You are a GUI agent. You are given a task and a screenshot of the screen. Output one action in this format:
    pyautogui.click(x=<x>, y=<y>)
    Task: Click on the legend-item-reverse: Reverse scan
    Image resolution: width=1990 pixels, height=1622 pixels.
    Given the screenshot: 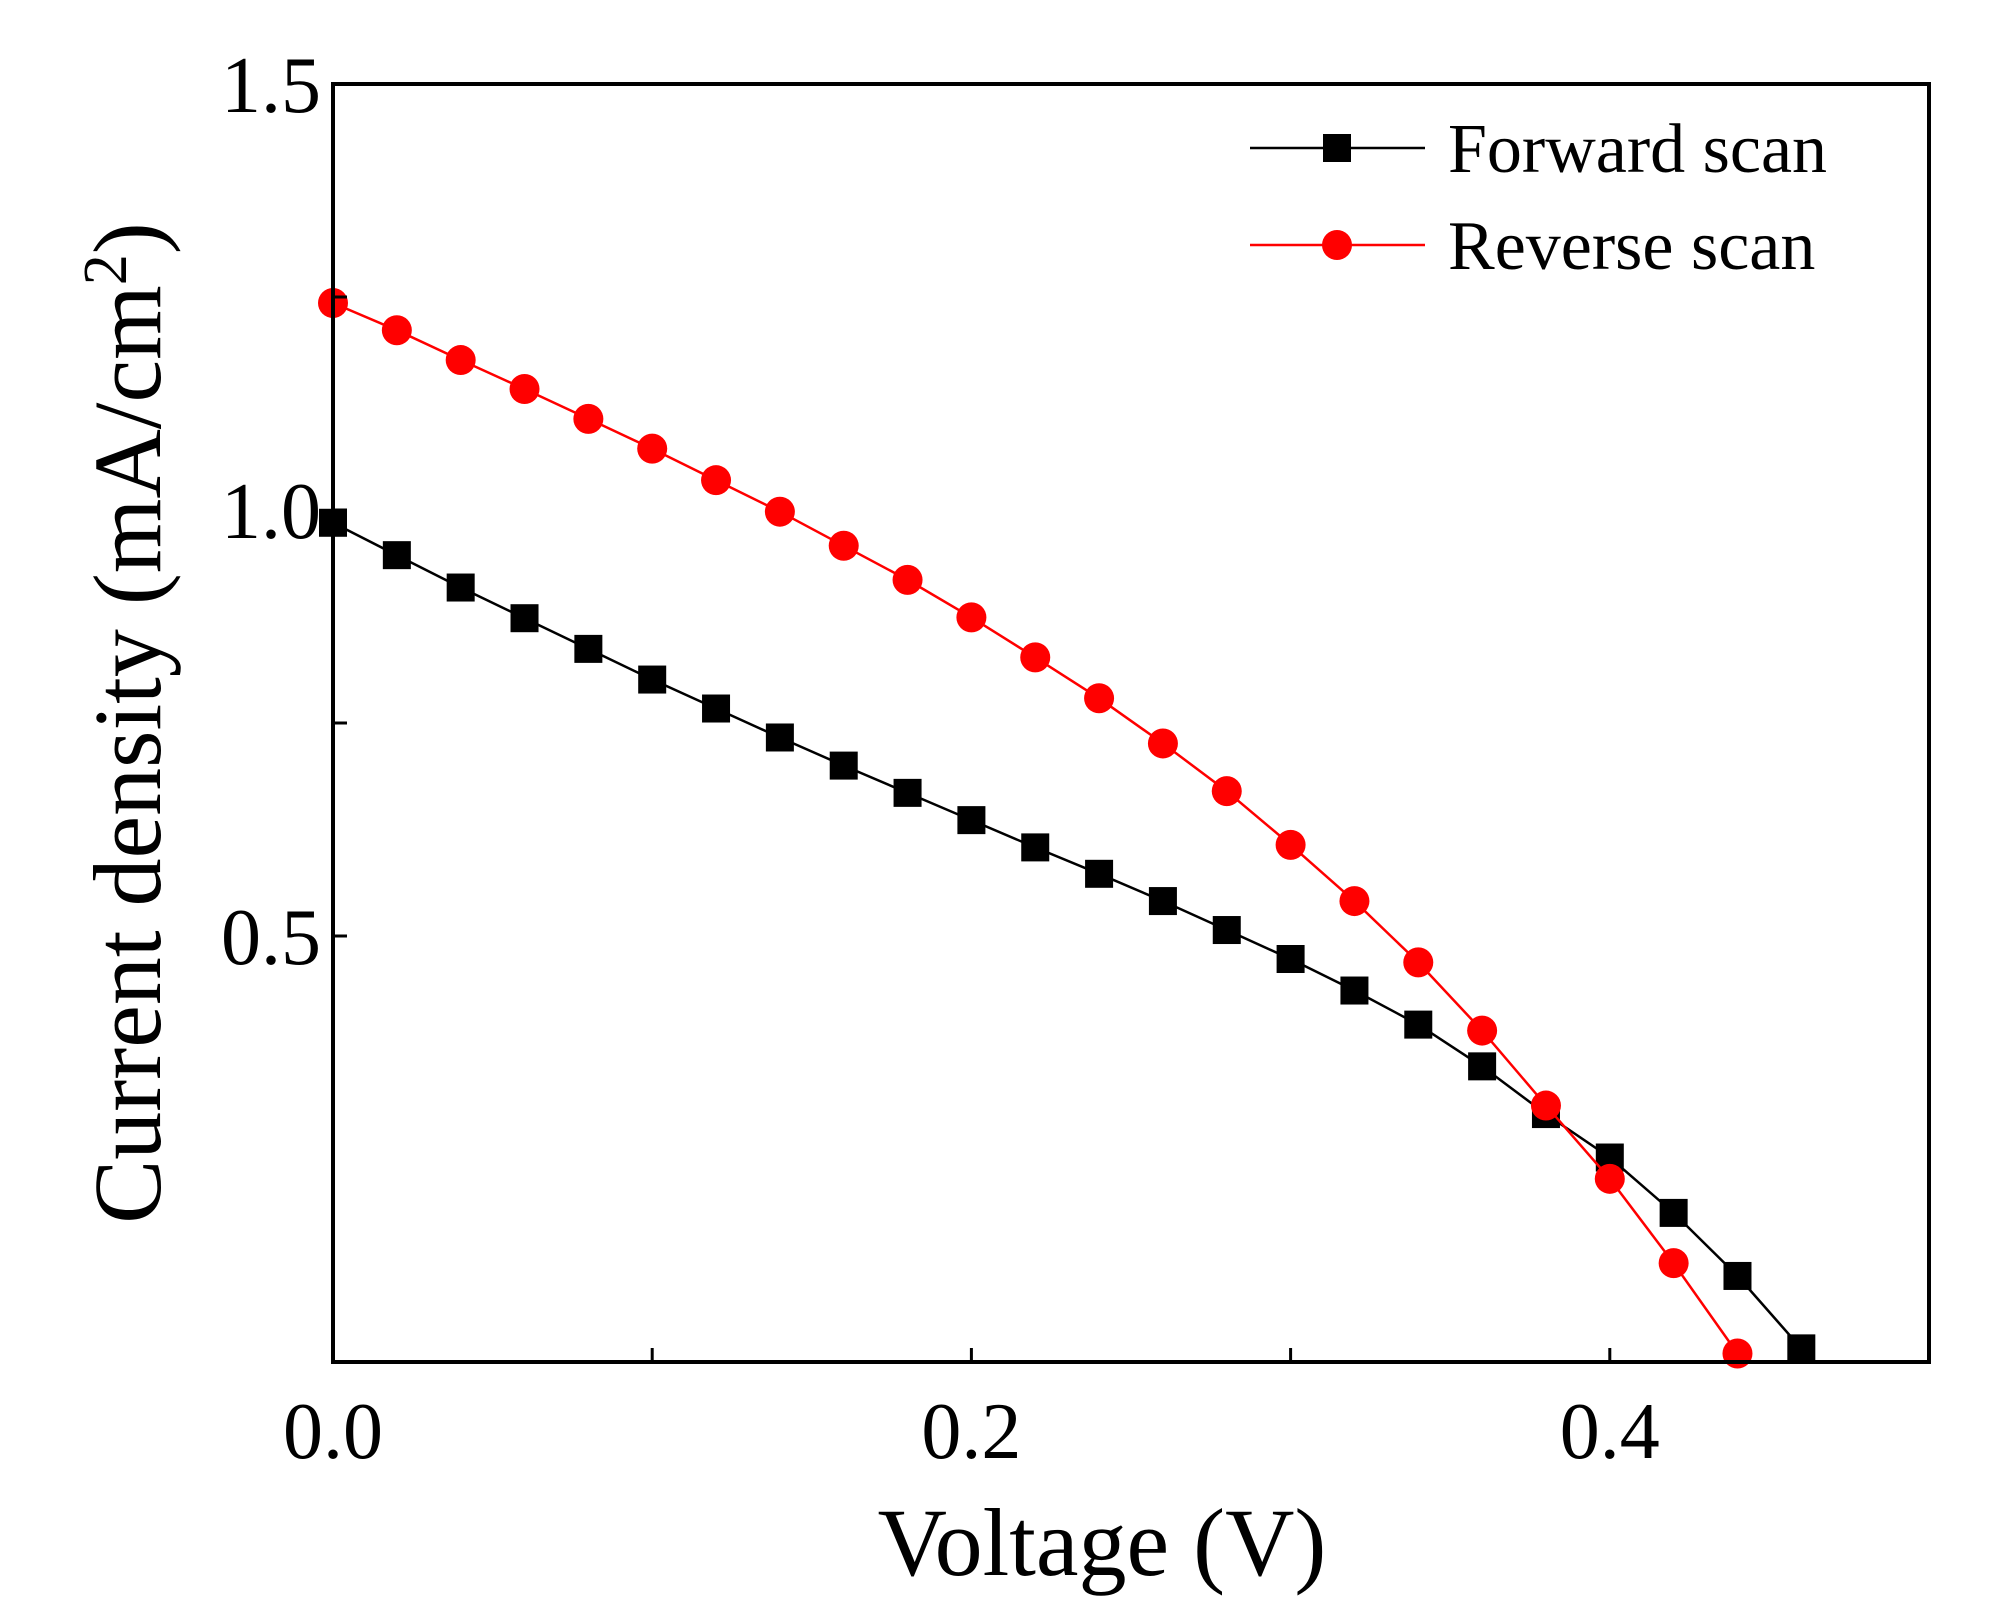 What is the action you would take?
    pyautogui.click(x=1532, y=246)
    